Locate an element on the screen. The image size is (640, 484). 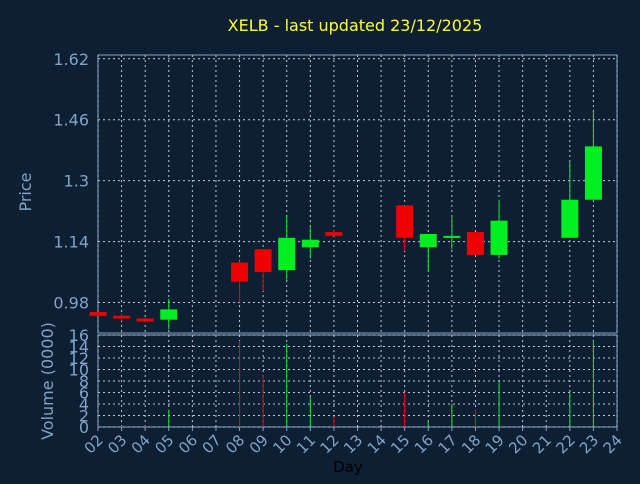
x-tick-label: 16 is located at coordinates (424, 444).